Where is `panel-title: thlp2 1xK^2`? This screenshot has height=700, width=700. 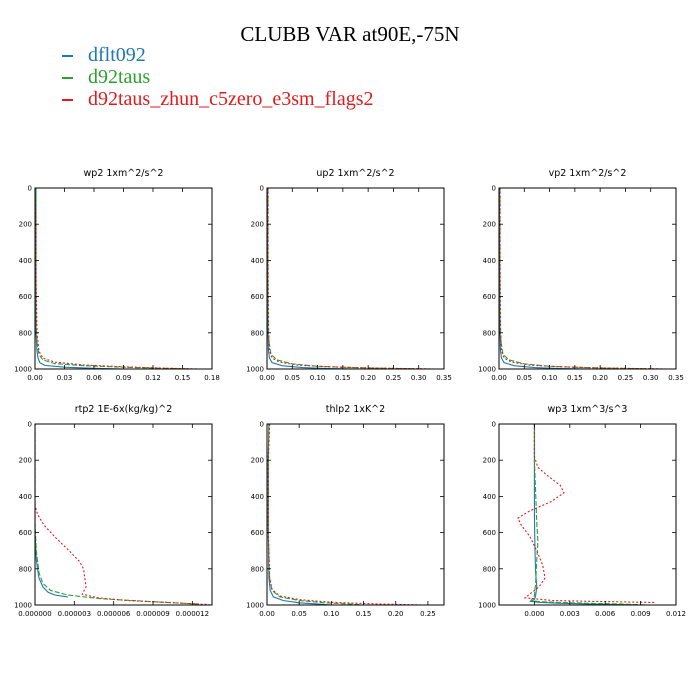
panel-title: thlp2 1xK^2 is located at coordinates (355, 409).